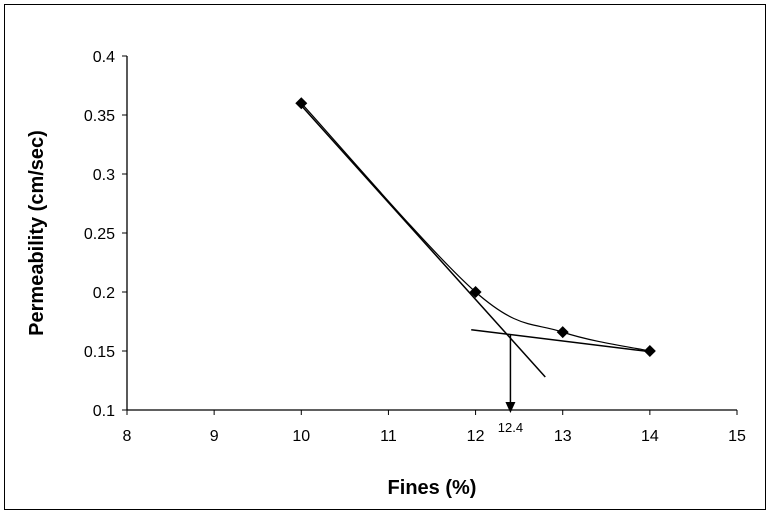 Image resolution: width=770 pixels, height=514 pixels. Describe the element at coordinates (104, 293) in the screenshot. I see `y-tick-label: 0.2` at that location.